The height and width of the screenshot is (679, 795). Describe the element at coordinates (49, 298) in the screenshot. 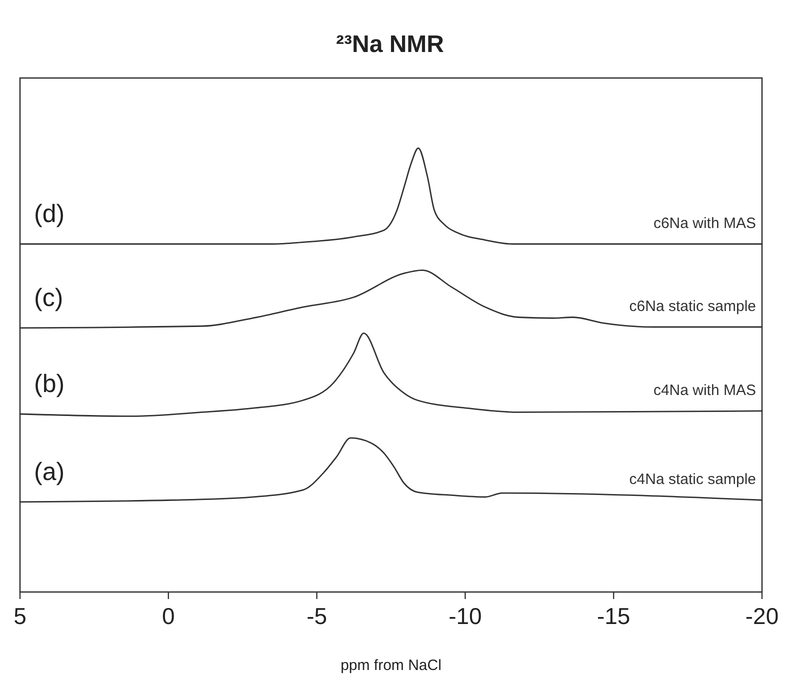

I see `annotation: (c)` at that location.